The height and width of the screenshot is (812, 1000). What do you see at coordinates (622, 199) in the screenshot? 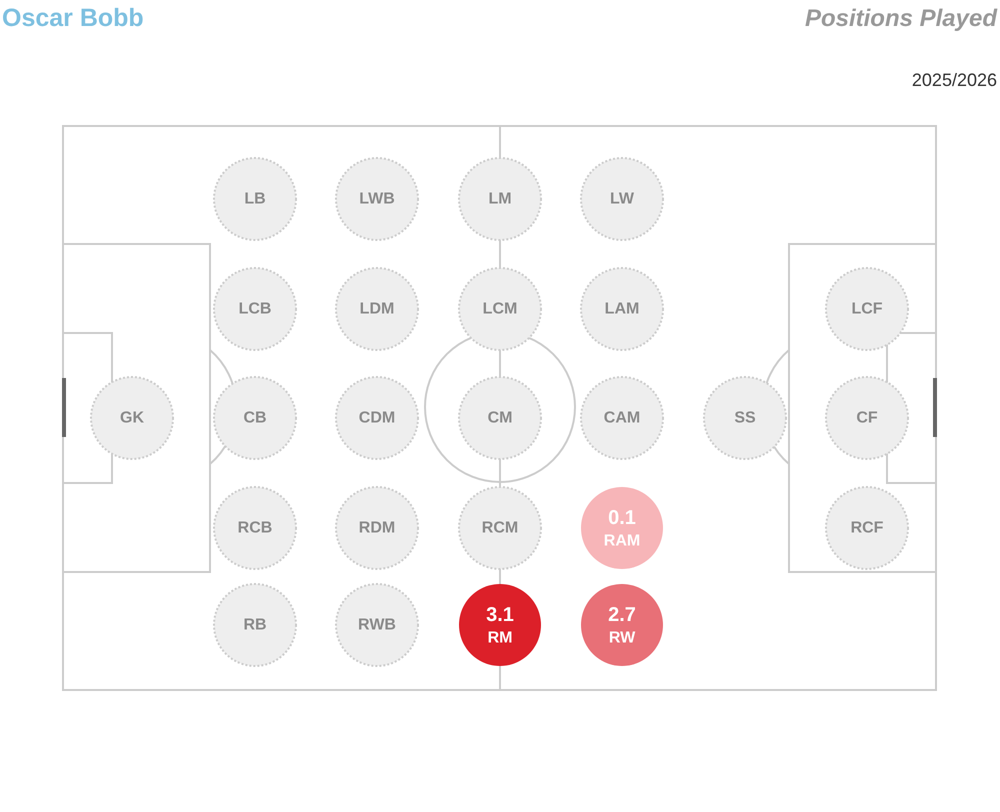
I see `category-label: LW` at bounding box center [622, 199].